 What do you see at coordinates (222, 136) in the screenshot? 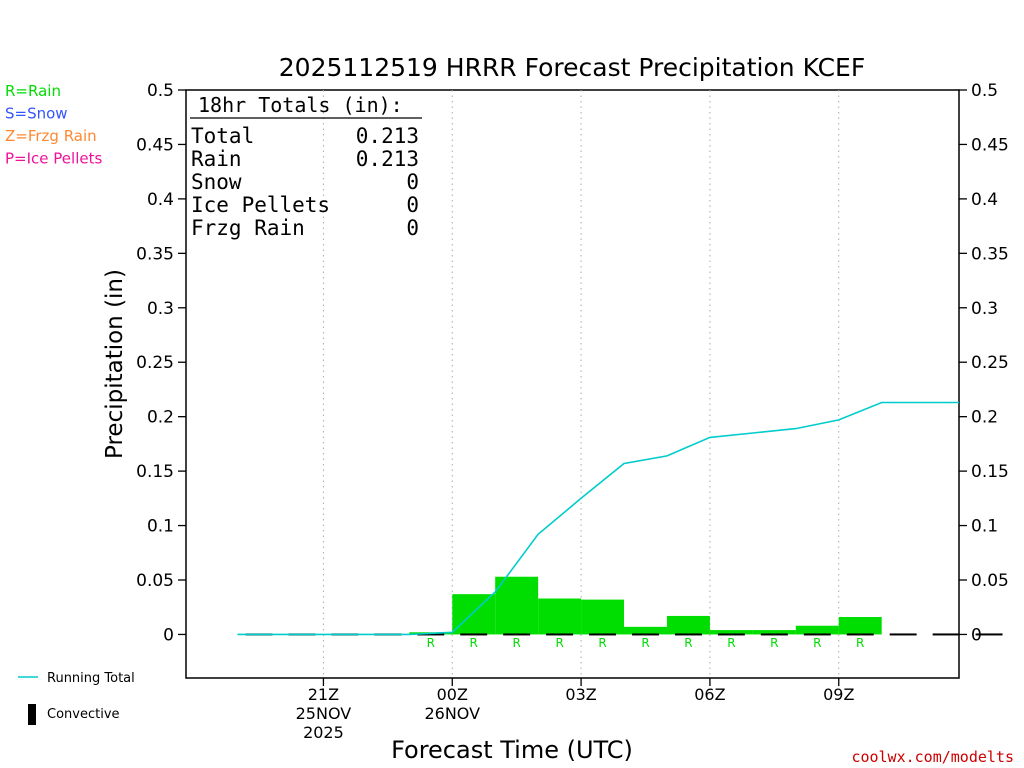
I see `totals-row-label: Total` at bounding box center [222, 136].